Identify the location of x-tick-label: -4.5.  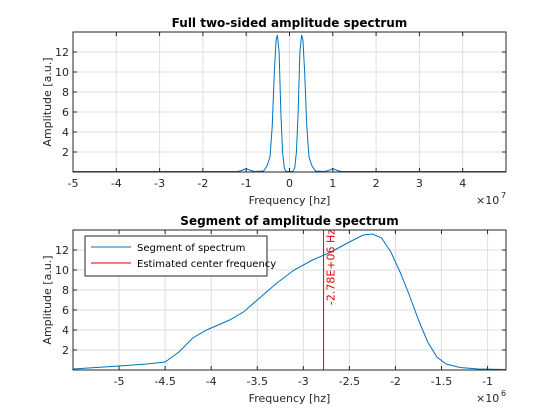
(164, 381).